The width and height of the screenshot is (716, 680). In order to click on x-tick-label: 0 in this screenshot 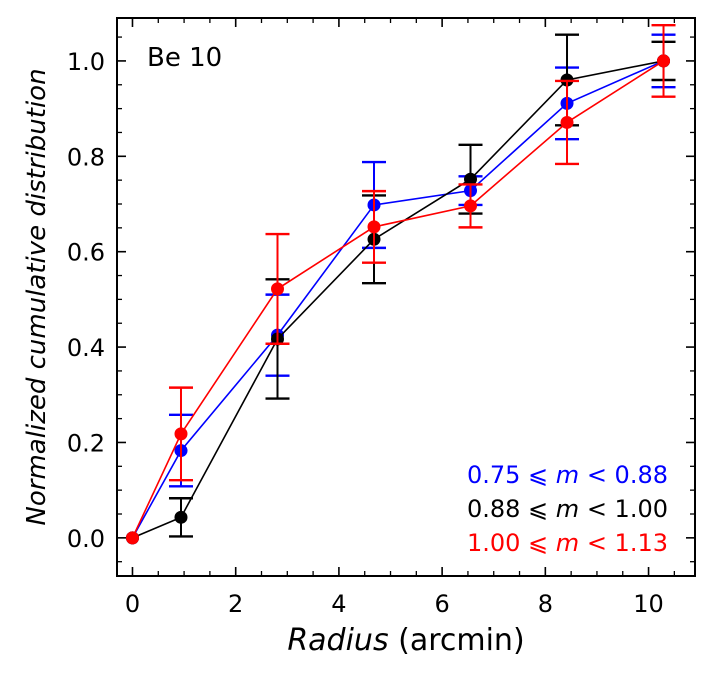, I will do `click(132, 604)`.